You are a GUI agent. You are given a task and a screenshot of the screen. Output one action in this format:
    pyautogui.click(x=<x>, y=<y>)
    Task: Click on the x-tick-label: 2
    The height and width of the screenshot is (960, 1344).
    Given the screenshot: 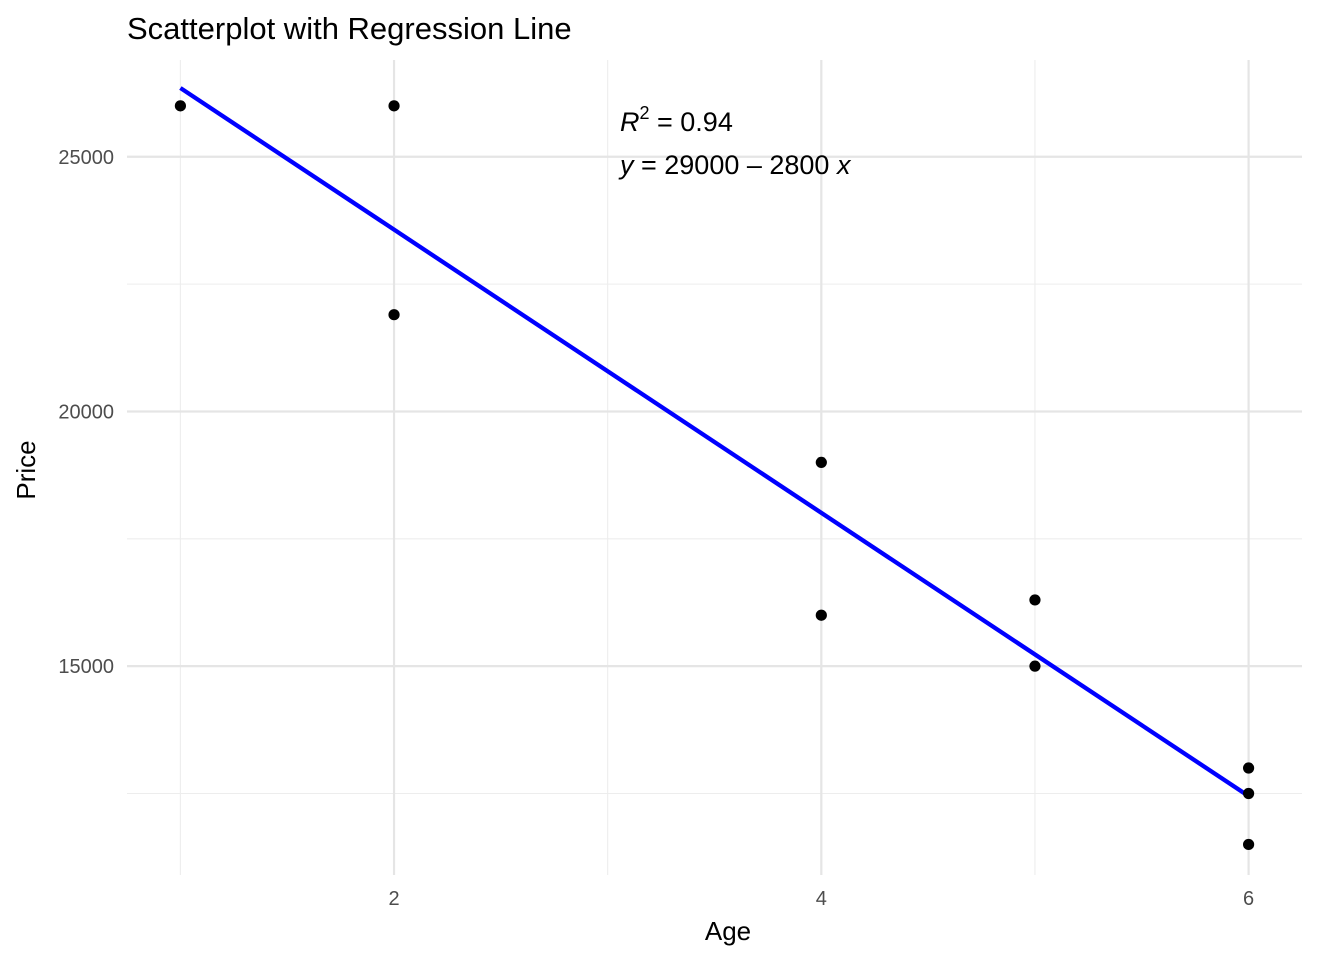 What is the action you would take?
    pyautogui.click(x=393, y=899)
    